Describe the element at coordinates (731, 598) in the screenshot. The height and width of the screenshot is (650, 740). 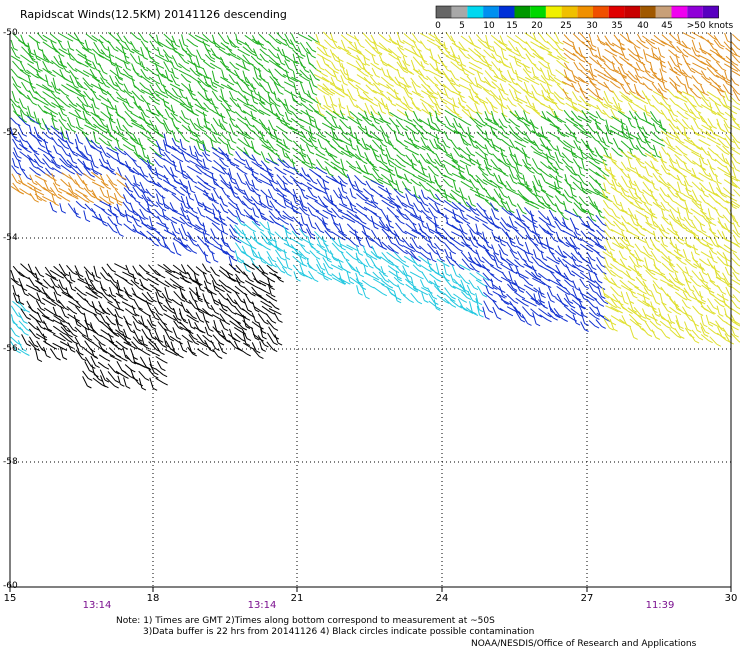
I see `lon-label: 30` at that location.